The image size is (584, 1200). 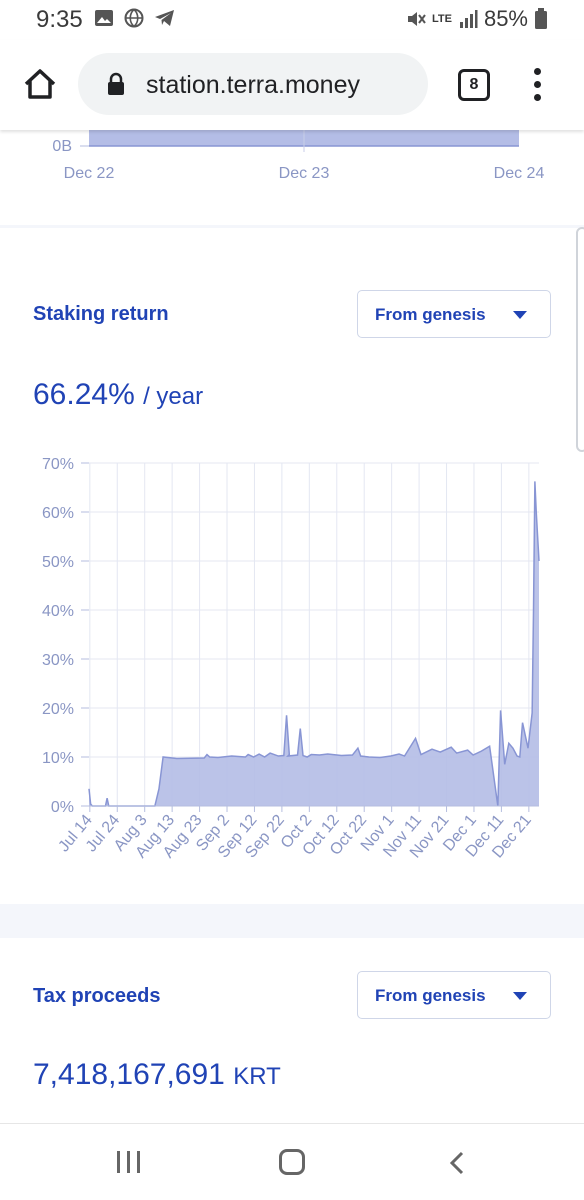 I want to click on gallery-icon, so click(x=104, y=18).